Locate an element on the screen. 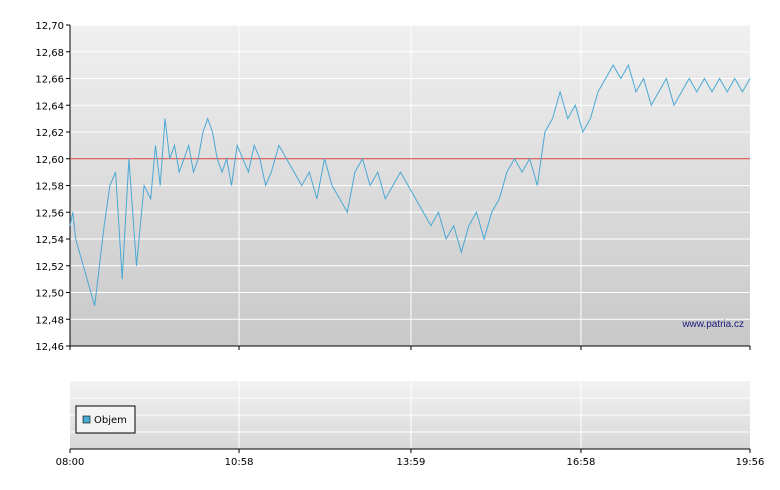  x-tick-label: 08:00 is located at coordinates (70, 462).